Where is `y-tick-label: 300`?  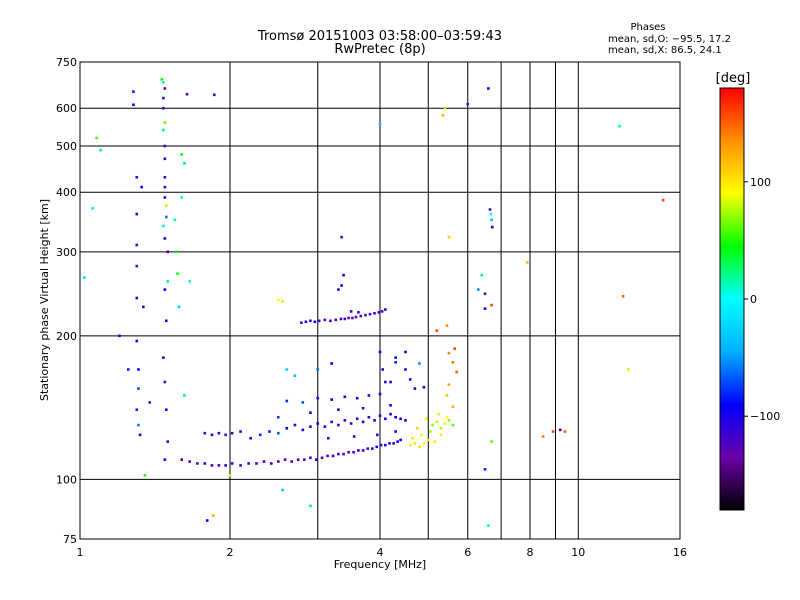 y-tick-label: 300 is located at coordinates (66, 252).